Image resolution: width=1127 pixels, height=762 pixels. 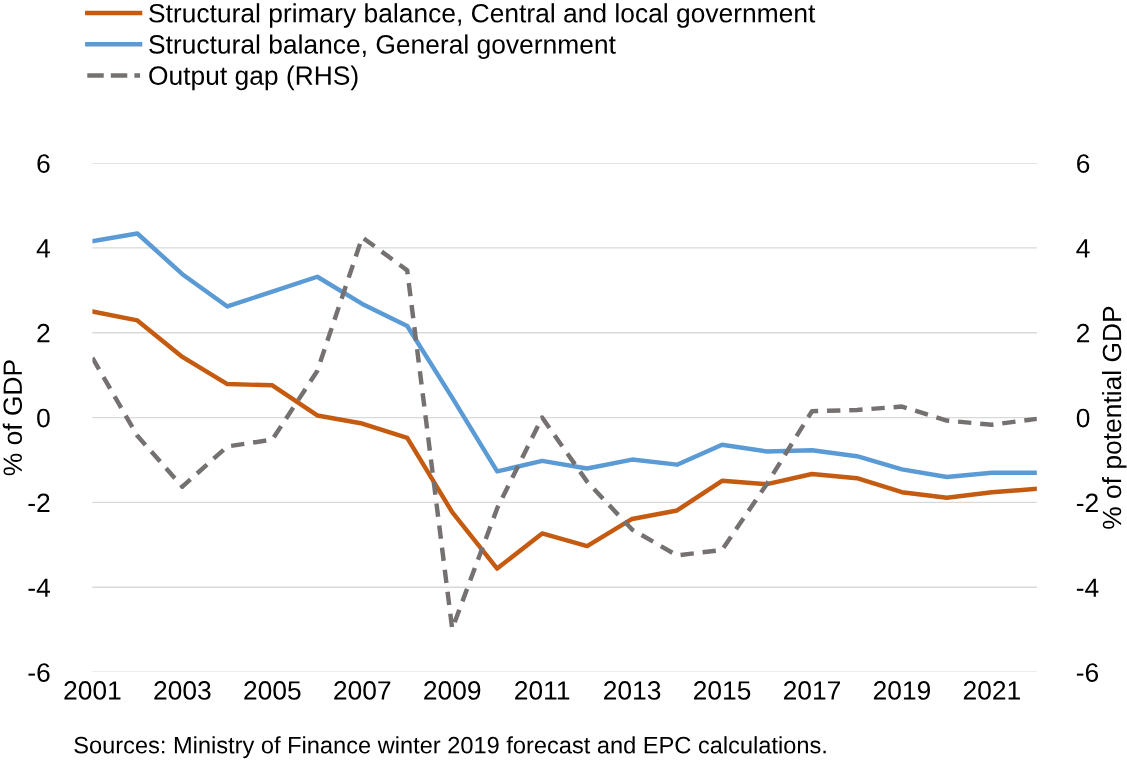 What do you see at coordinates (482, 15) in the screenshot?
I see `legend-label: Structural primary balance, Central and local government` at bounding box center [482, 15].